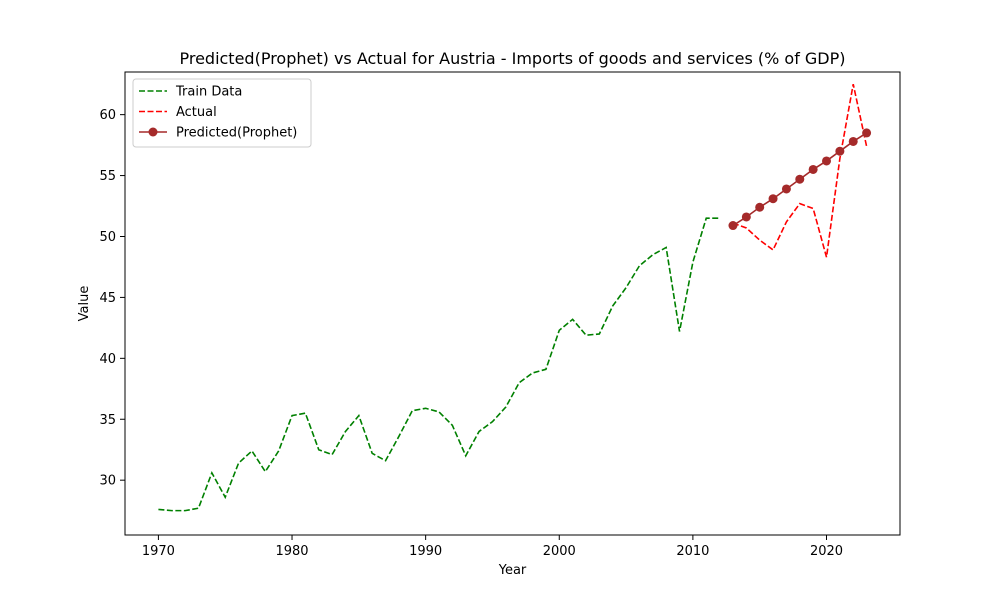 The image size is (1000, 600). What do you see at coordinates (826, 551) in the screenshot?
I see `x-tick-label: 2020` at bounding box center [826, 551].